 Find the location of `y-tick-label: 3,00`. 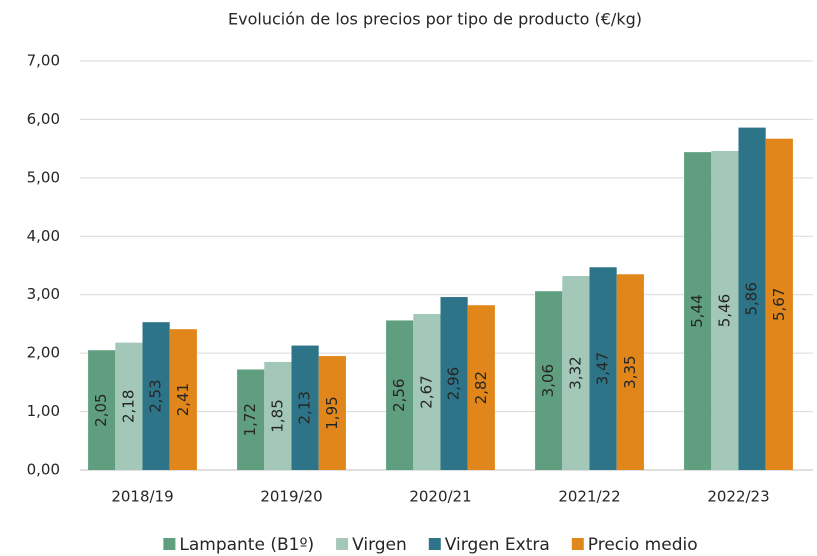

y-tick-label: 3,00 is located at coordinates (43, 294).